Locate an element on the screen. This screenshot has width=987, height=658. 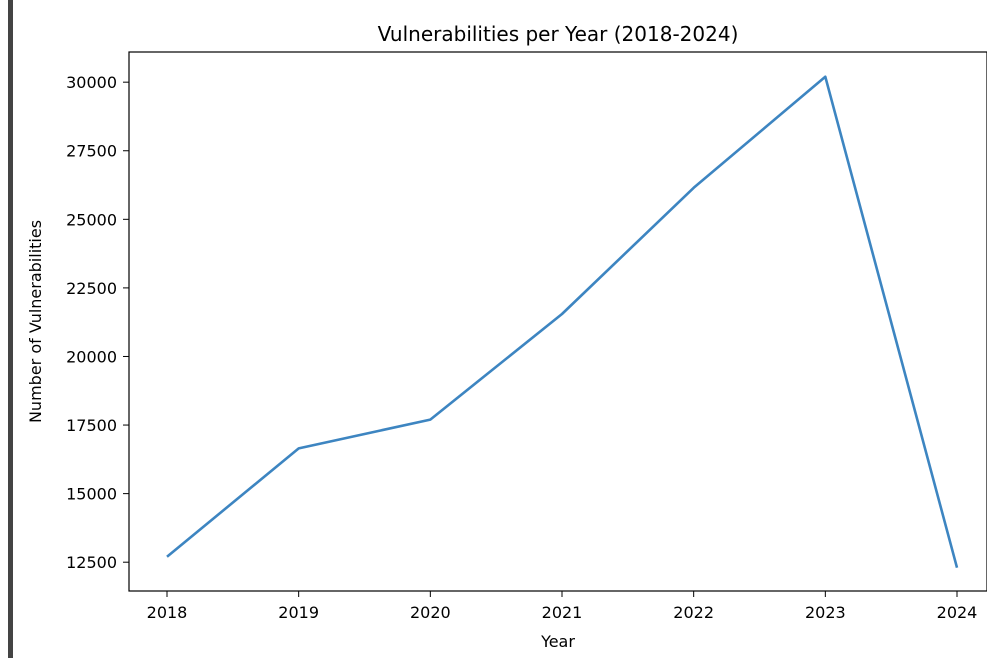
x-tick-label: 2019 is located at coordinates (298, 612).